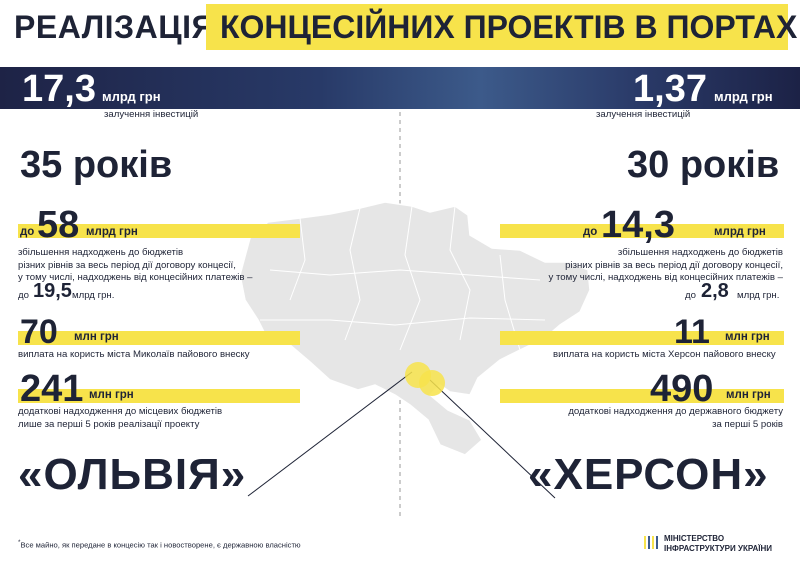 The width and height of the screenshot is (800, 566). Describe the element at coordinates (59, 89) in the screenshot. I see `left-investment-value: 17,3` at that location.